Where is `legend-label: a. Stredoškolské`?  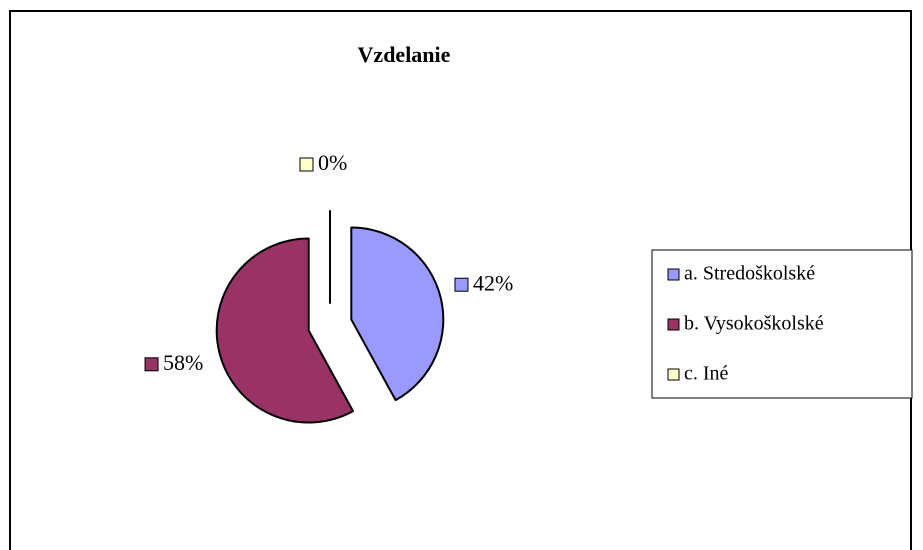 legend-label: a. Stredoškolské is located at coordinates (749, 274).